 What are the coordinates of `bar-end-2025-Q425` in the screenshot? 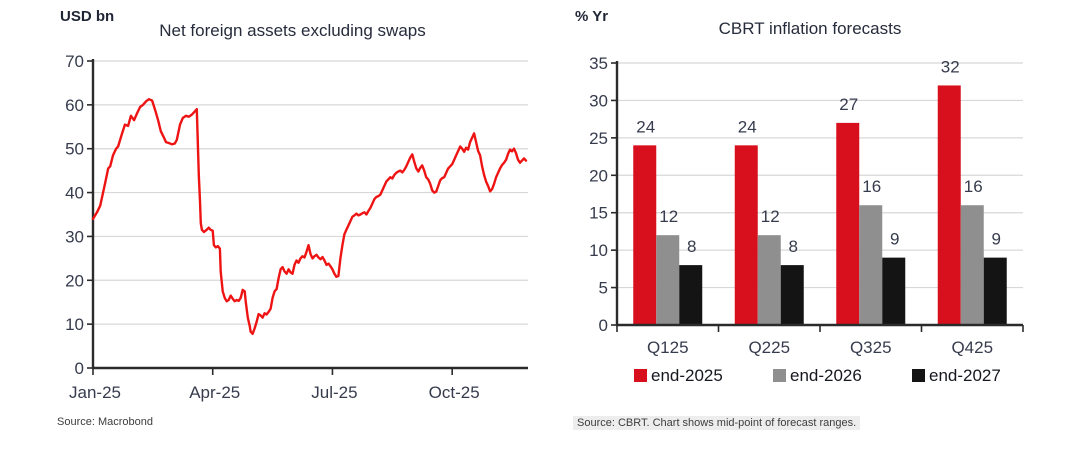 It's located at (949, 205).